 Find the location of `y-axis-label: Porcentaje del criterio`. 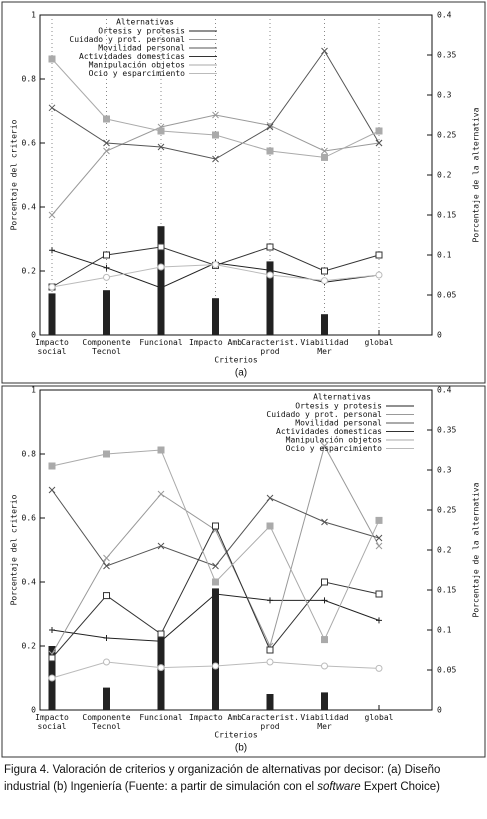

y-axis-label: Porcentaje del criterio is located at coordinates (14, 174).